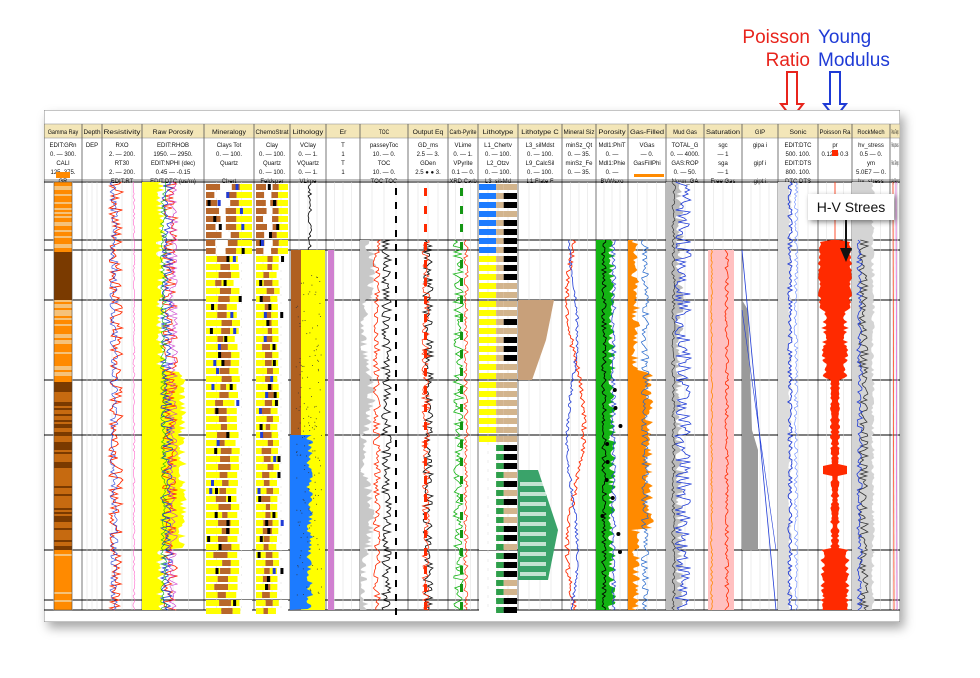 The height and width of the screenshot is (678, 980). Describe the element at coordinates (498, 164) in the screenshot. I see `track-header-text: L2_Otzv` at that location.